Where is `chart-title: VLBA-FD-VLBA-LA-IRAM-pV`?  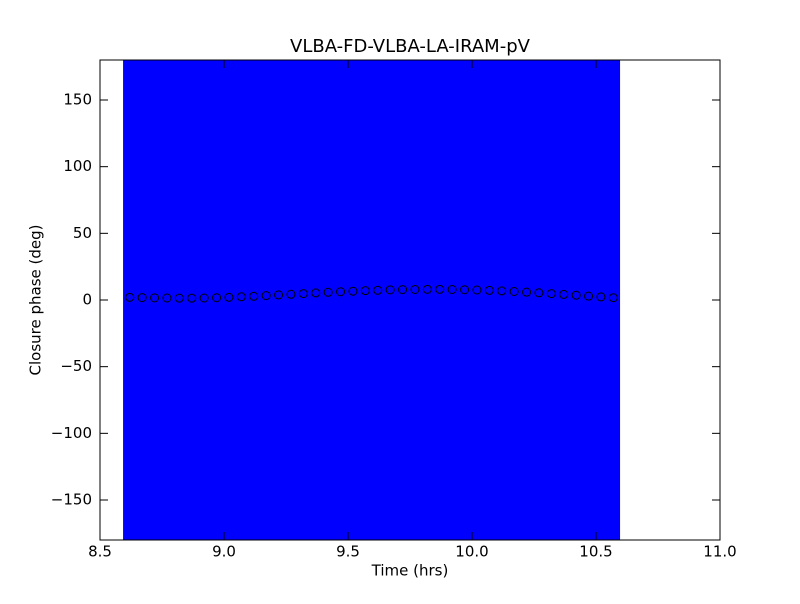 chart-title: VLBA-FD-VLBA-LA-IRAM-pV is located at coordinates (410, 46).